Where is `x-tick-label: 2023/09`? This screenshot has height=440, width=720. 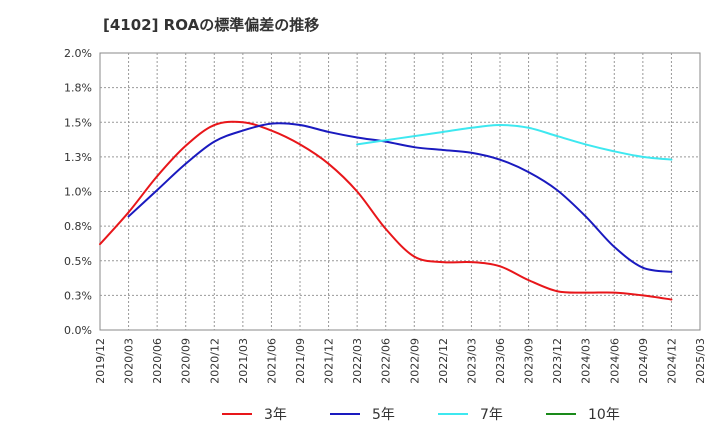
x-tick-label: 2023/09 is located at coordinates (529, 361).